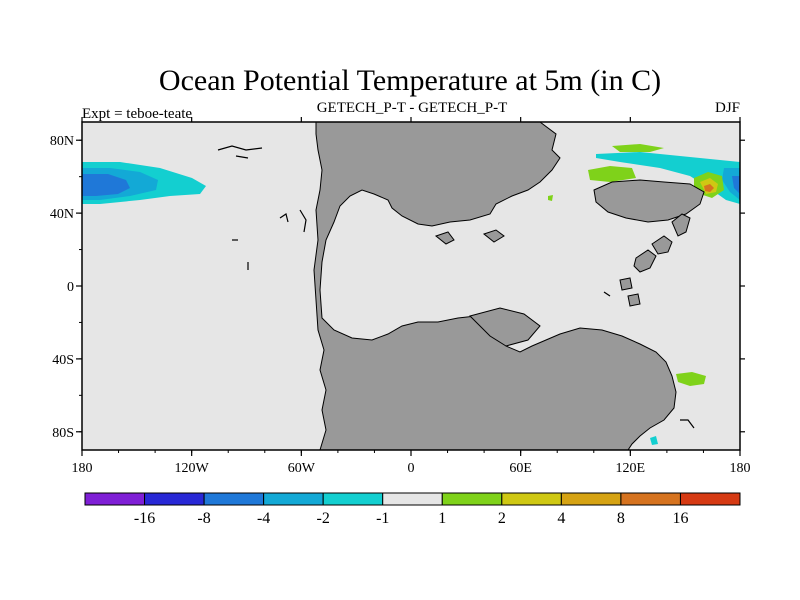 This screenshot has width=800, height=600. Describe the element at coordinates (668, 178) in the screenshot. I see `anomaly-east-edge-minus2` at that location.